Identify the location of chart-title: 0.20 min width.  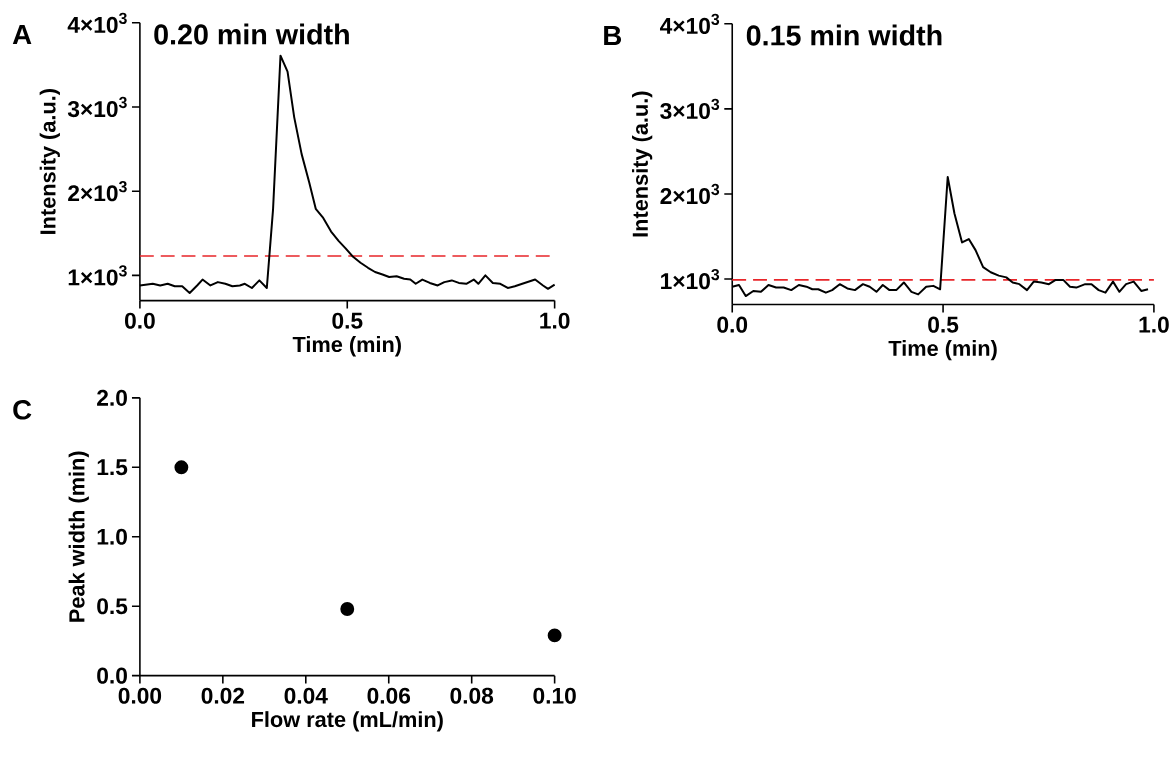
(251, 34).